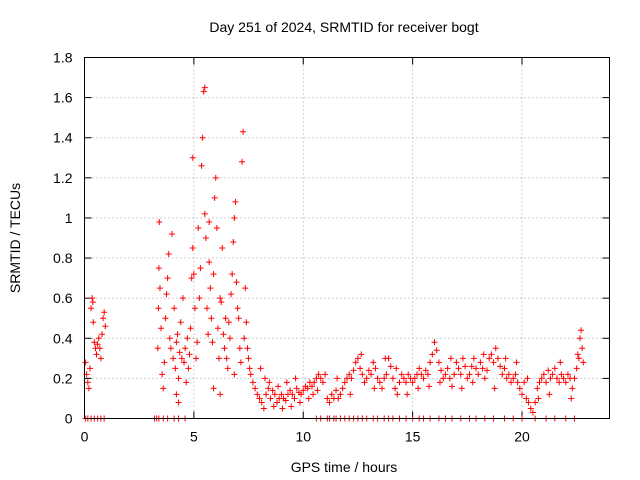  What do you see at coordinates (69, 218) in the screenshot?
I see `y-tick-label: 1` at bounding box center [69, 218].